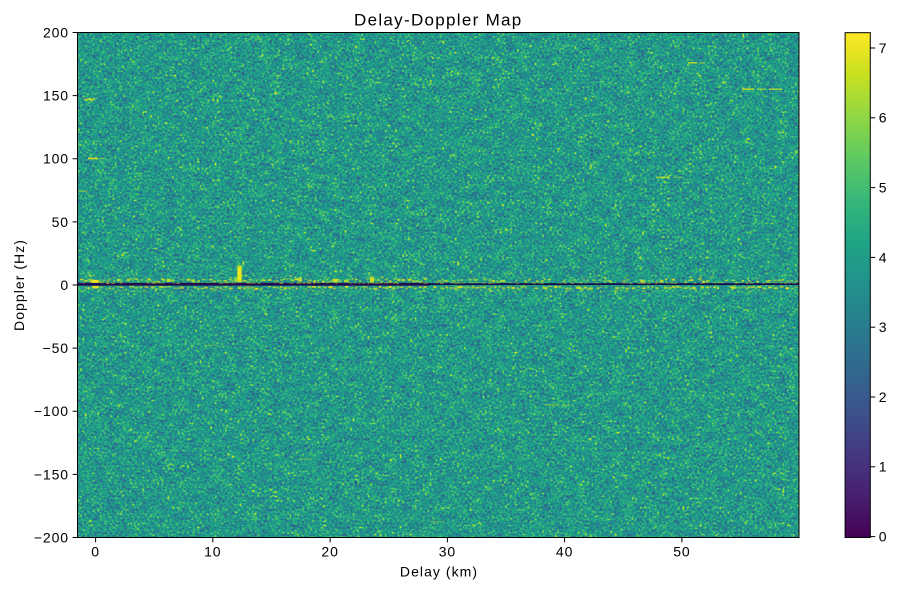  Describe the element at coordinates (51, 411) in the screenshot. I see `svg-text: −100` at that location.